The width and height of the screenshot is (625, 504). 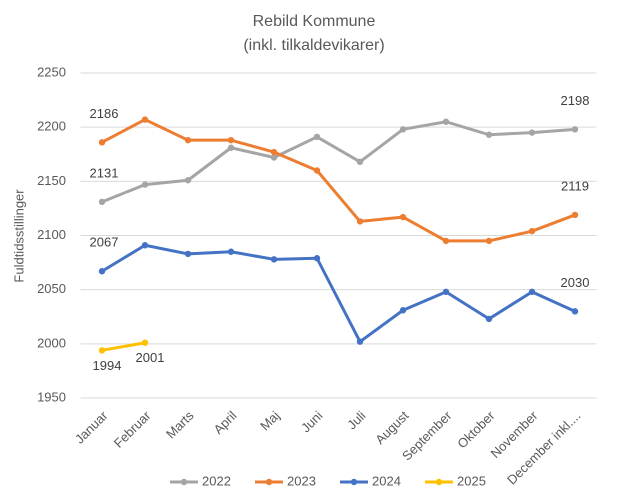 I want to click on x-tick-label: Maj, so click(x=269, y=420).